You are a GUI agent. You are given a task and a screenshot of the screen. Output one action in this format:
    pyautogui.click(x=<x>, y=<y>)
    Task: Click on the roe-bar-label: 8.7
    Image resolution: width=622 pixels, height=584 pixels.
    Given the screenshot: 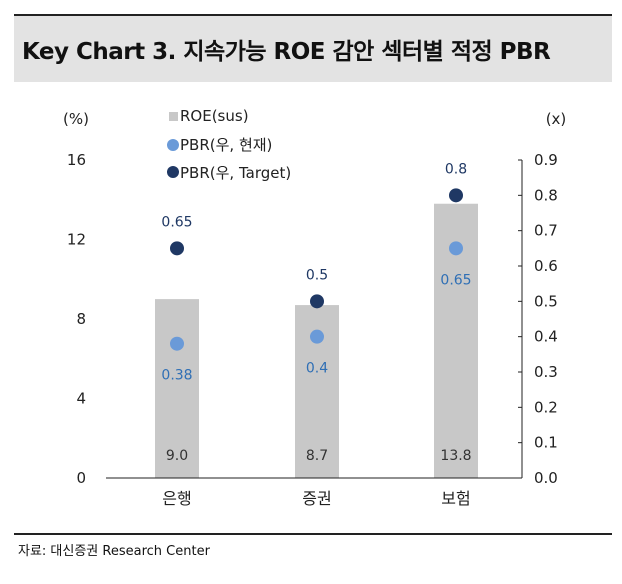 What is the action you would take?
    pyautogui.click(x=317, y=456)
    